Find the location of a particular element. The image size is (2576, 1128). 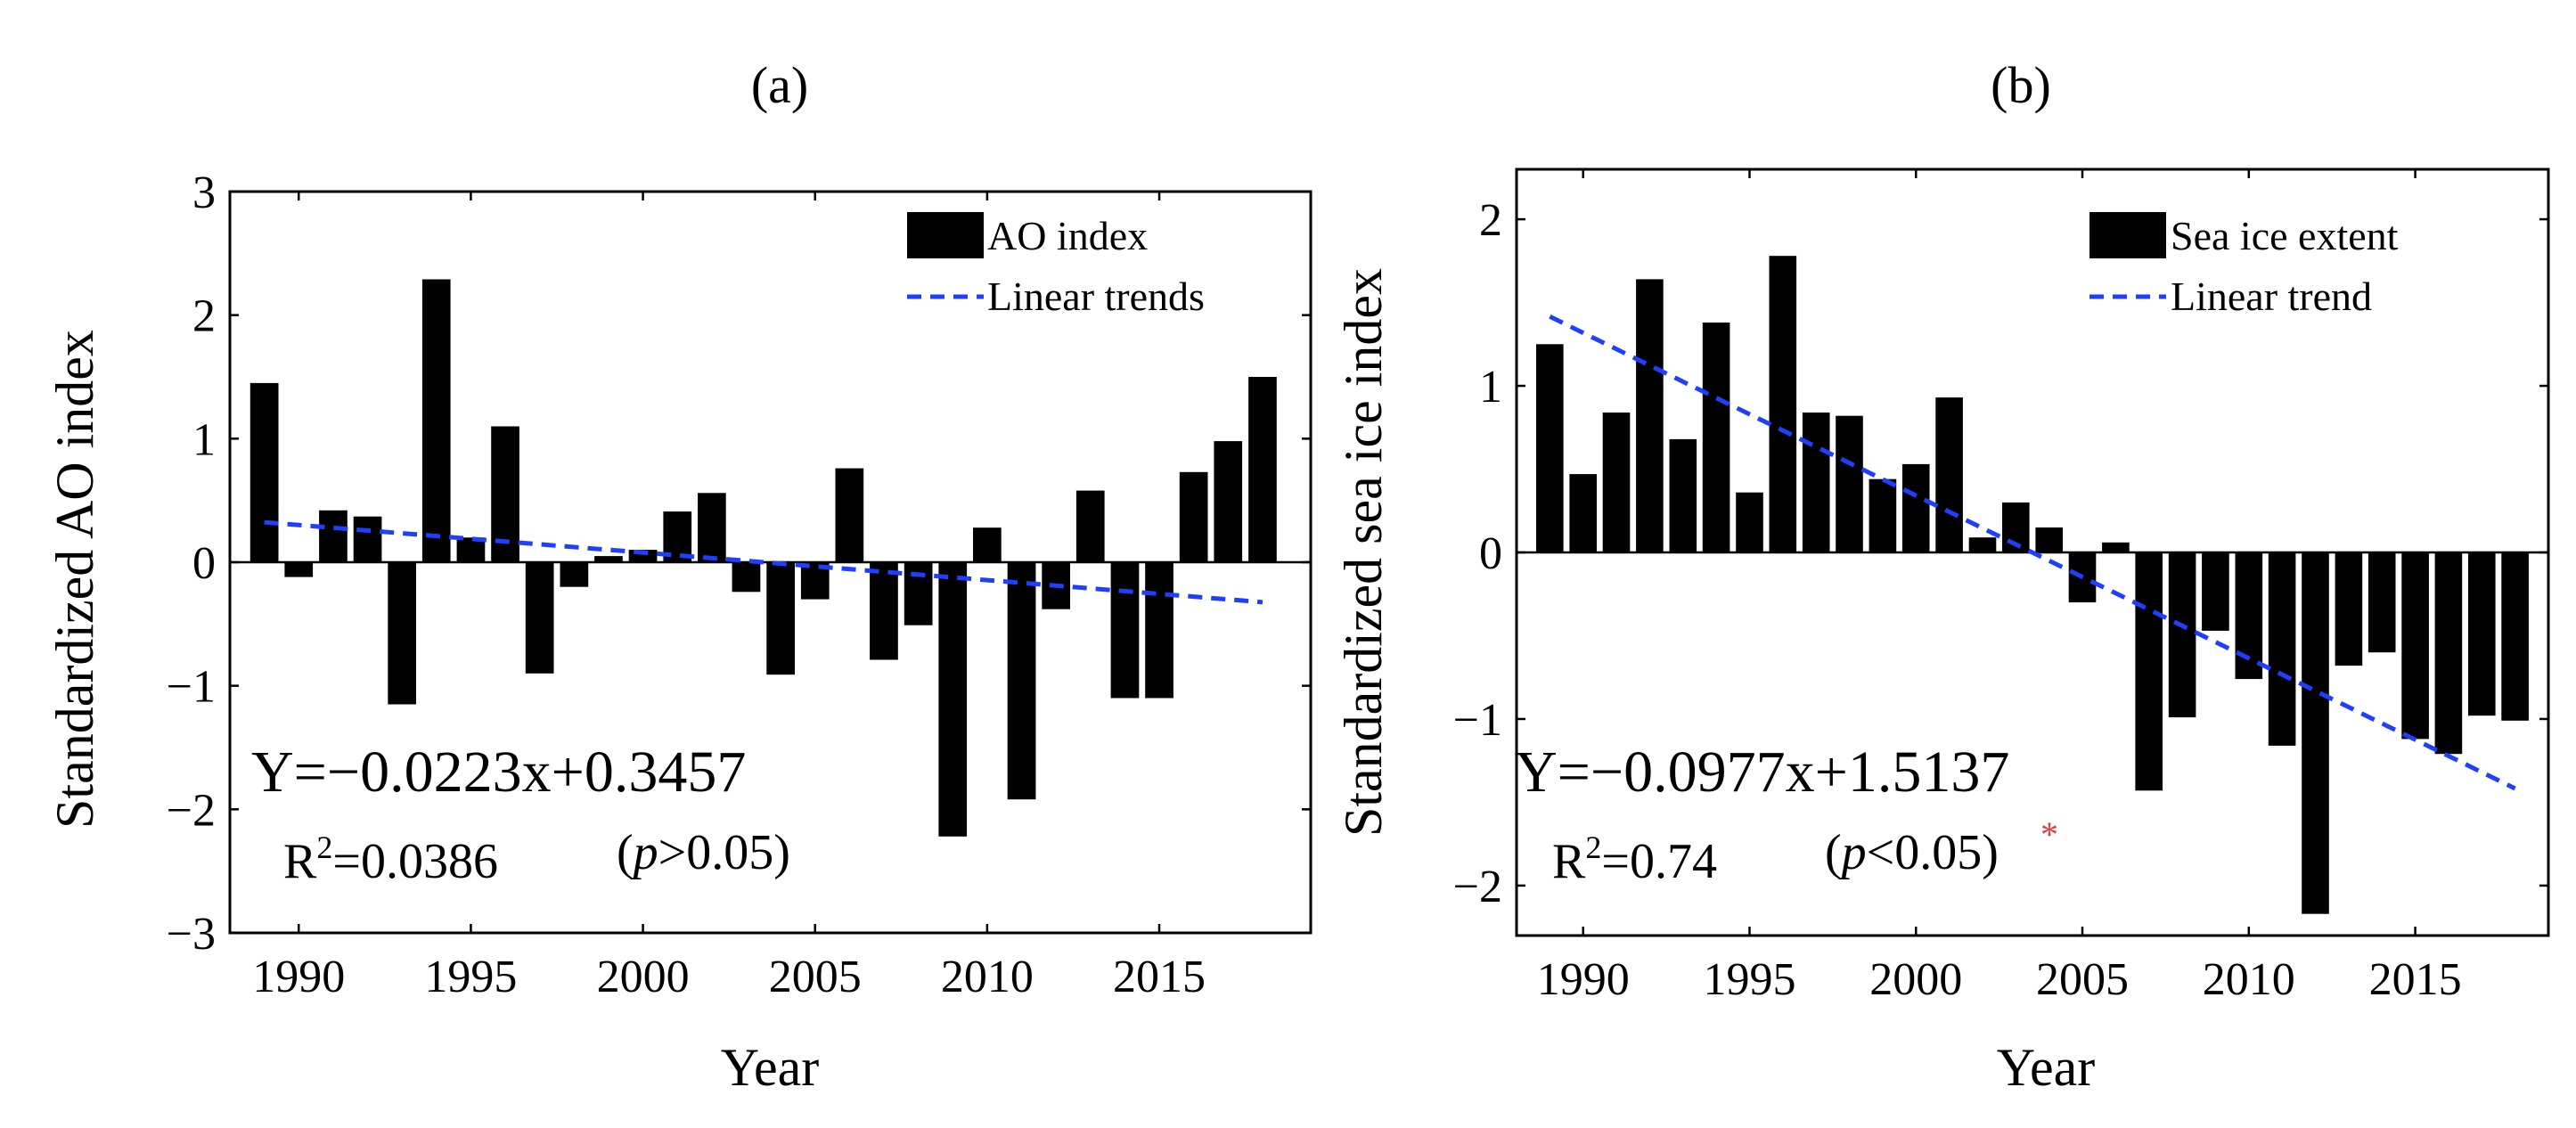

bar-1996 is located at coordinates (1783, 404).